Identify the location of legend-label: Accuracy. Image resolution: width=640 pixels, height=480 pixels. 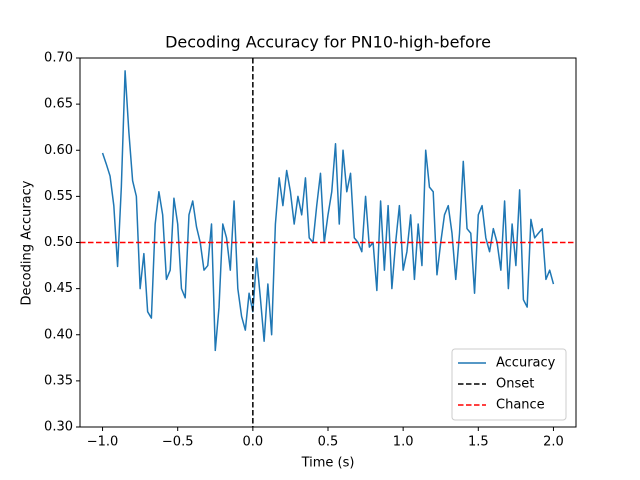
(526, 363).